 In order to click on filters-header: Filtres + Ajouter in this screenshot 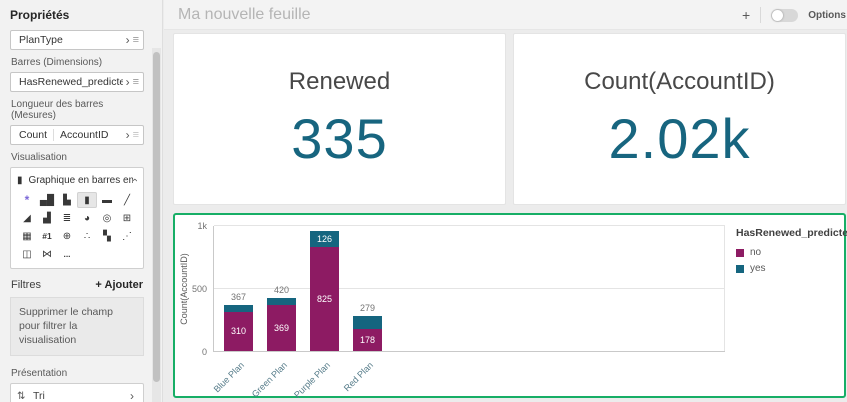, I will do `click(77, 285)`.